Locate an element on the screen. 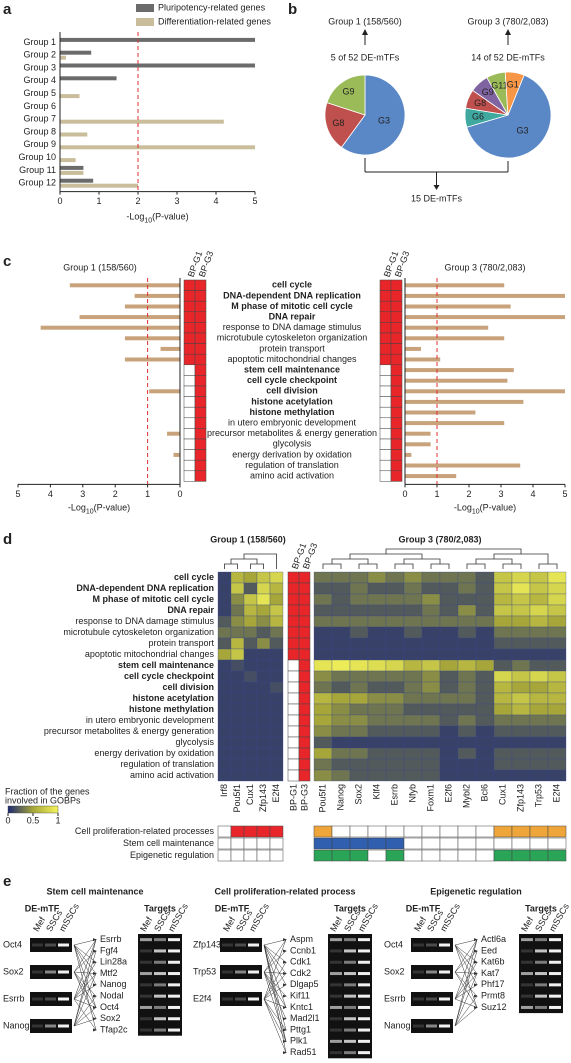  x-axis-label-part: -Log is located at coordinates (463, 508).